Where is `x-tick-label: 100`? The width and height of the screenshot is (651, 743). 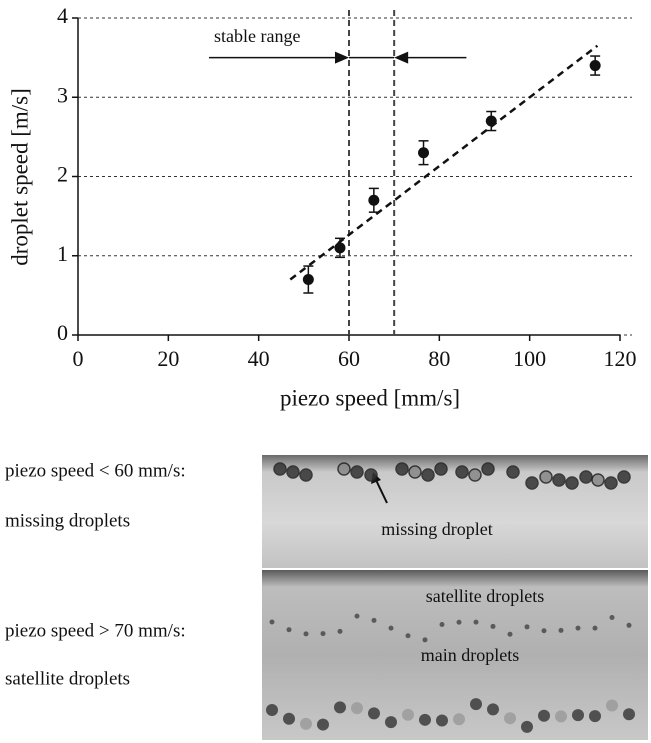
x-tick-label: 100 is located at coordinates (529, 358).